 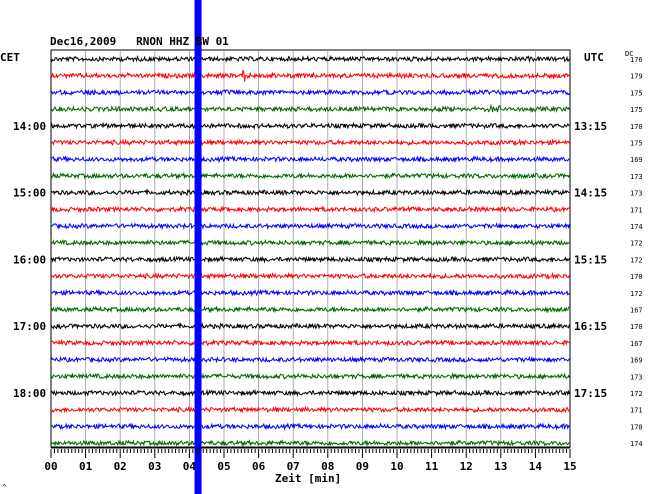 I want to click on dc-value-15: 167, so click(x=636, y=311).